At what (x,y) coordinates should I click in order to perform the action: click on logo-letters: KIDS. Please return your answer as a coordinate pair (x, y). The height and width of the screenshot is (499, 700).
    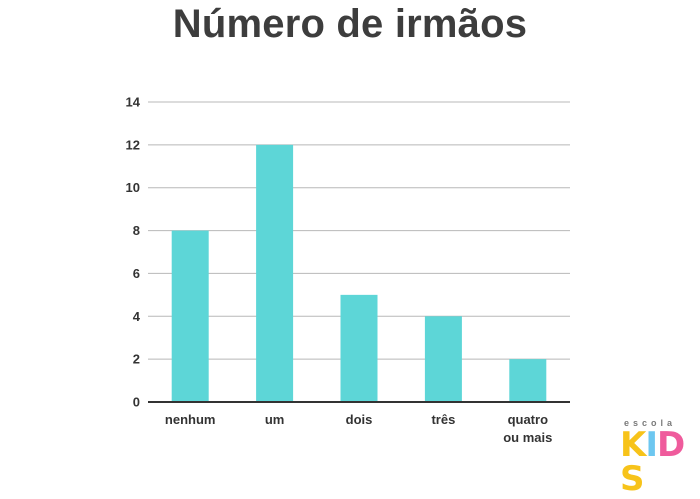
    Looking at the image, I should click on (658, 462).